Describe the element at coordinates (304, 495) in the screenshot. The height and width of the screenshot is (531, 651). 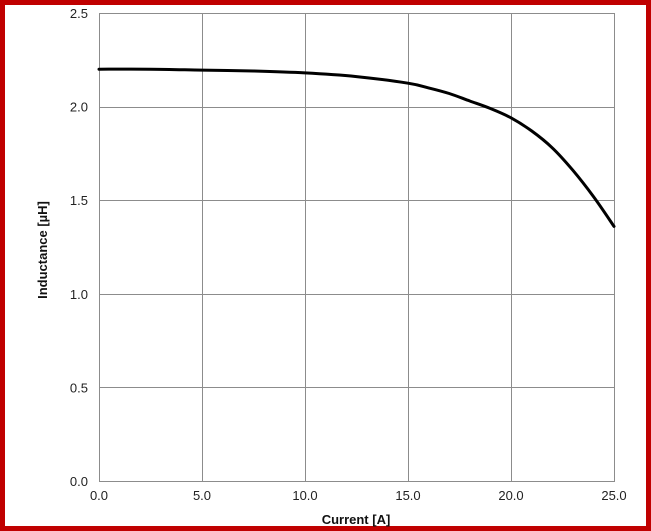
I see `x-tick-label: 10.0` at that location.